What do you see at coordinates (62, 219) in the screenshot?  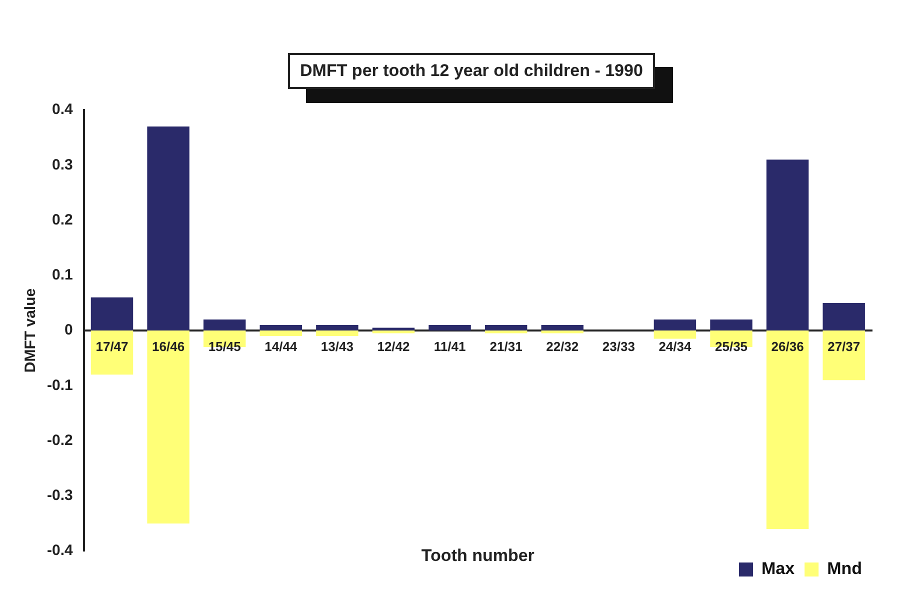 I see `y-tick-label: 0.2` at bounding box center [62, 219].